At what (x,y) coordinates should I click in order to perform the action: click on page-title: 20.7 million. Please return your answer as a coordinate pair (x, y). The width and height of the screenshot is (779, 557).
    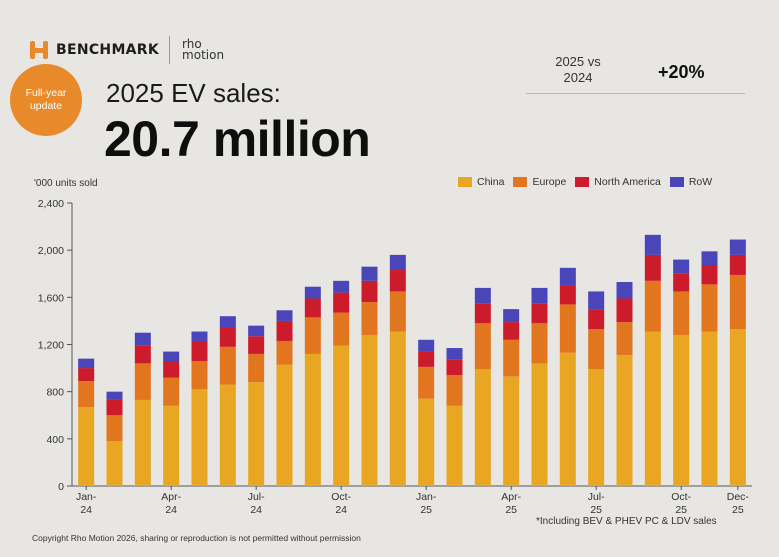
    Looking at the image, I should click on (237, 139).